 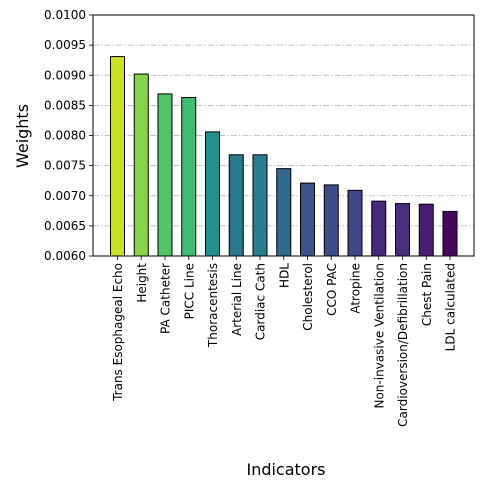 What do you see at coordinates (356, 288) in the screenshot?
I see `x-tick-label: Atropine` at bounding box center [356, 288].